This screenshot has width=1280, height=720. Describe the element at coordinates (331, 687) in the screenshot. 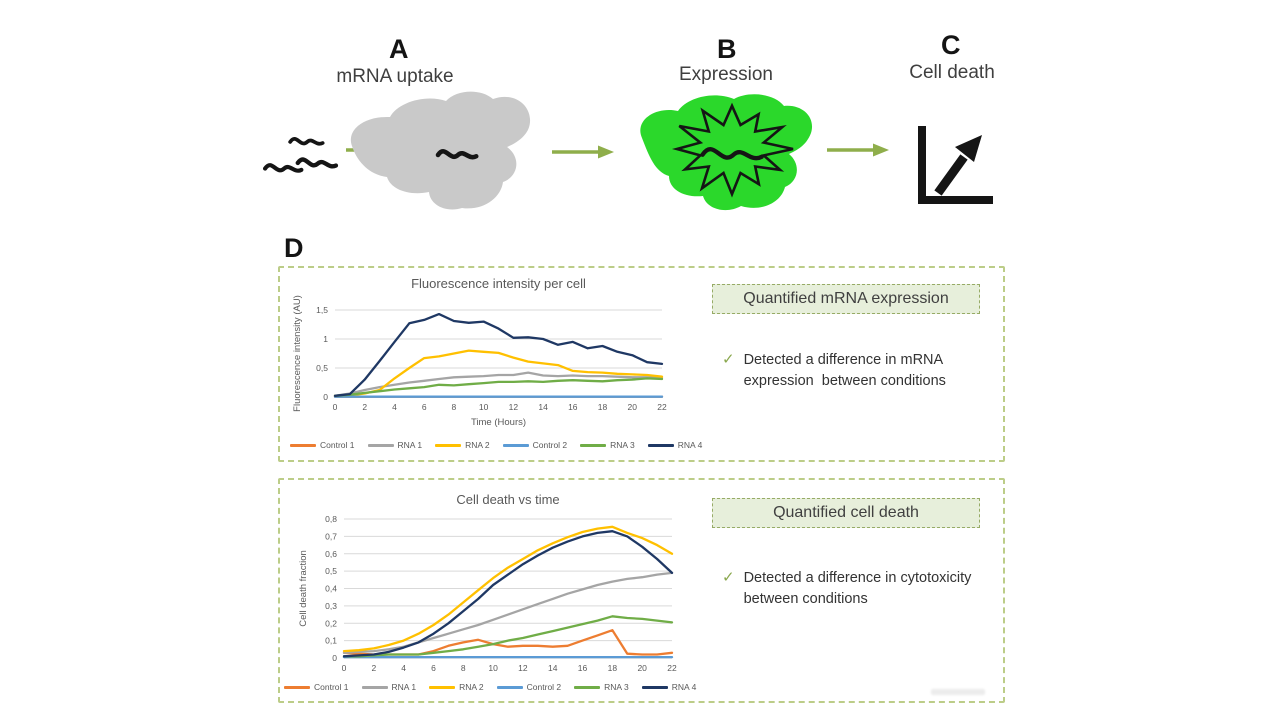

I see `legend-label: Control 1` at that location.